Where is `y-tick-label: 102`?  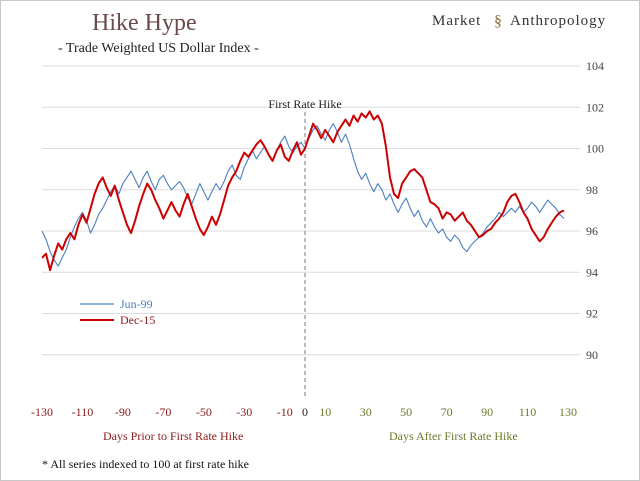
y-tick-label: 102 is located at coordinates (595, 107).